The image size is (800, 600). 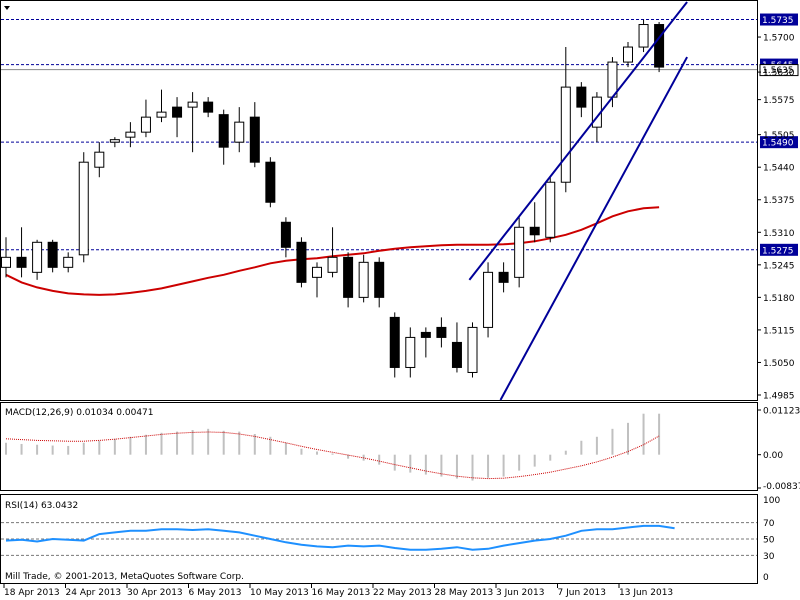 What do you see at coordinates (582, 593) in the screenshot?
I see `x-tick-label: 7 Jun 2013` at bounding box center [582, 593].